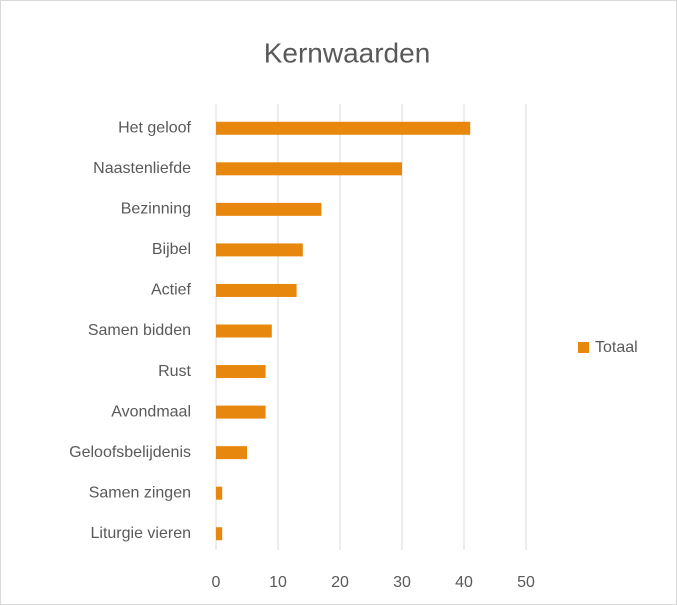 The height and width of the screenshot is (605, 677). I want to click on legend-swatch, so click(583, 347).